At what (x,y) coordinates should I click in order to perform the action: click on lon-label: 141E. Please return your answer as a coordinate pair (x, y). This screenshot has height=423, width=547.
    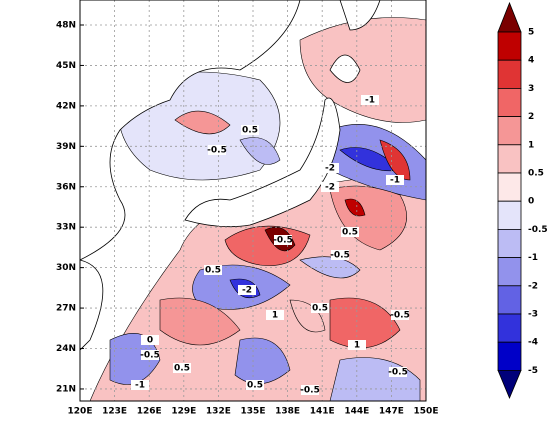
    Looking at the image, I should click on (322, 412).